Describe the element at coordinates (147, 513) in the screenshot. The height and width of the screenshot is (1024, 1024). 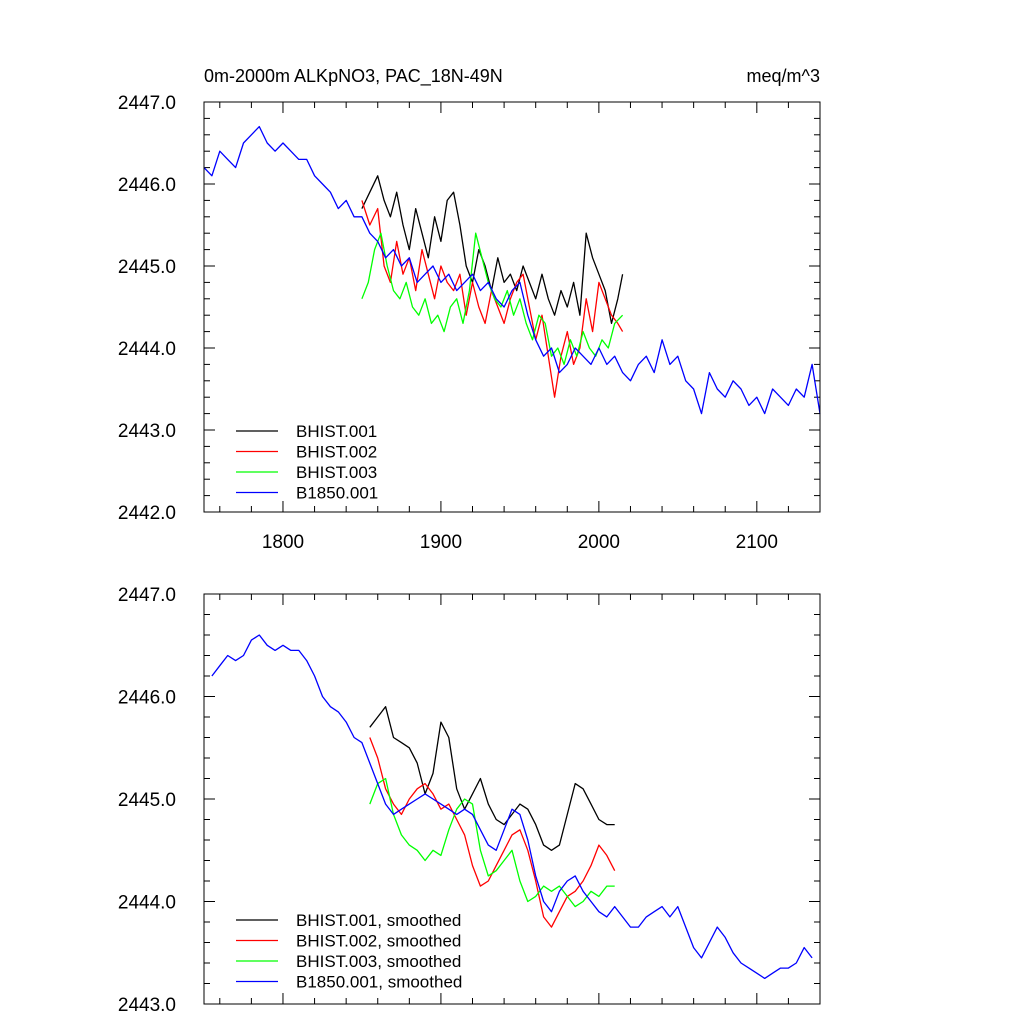
I see `y-tick-label: 2442.0` at that location.